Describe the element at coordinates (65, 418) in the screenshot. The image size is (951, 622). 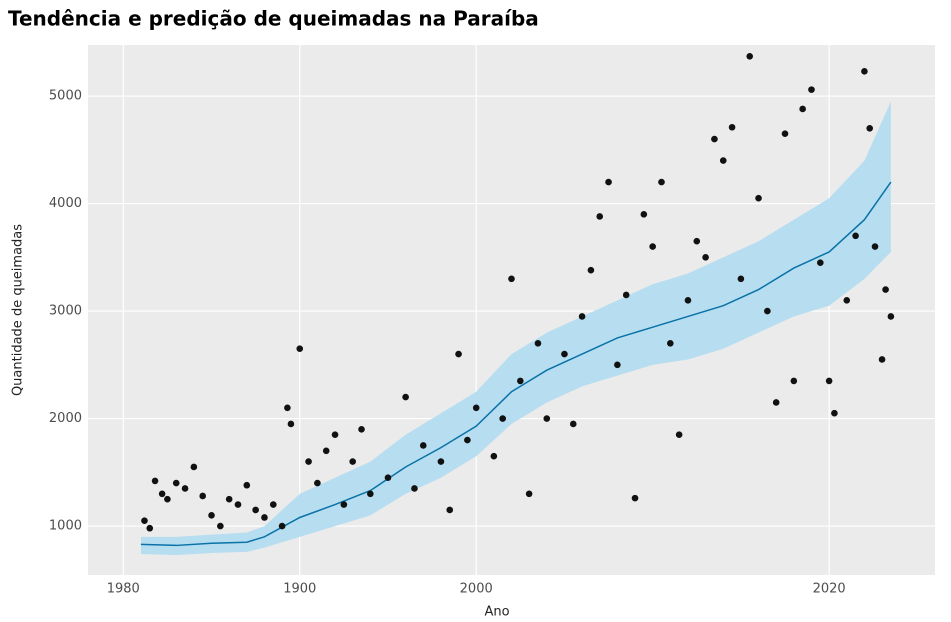
I see `y-tick-label: 2000` at that location.